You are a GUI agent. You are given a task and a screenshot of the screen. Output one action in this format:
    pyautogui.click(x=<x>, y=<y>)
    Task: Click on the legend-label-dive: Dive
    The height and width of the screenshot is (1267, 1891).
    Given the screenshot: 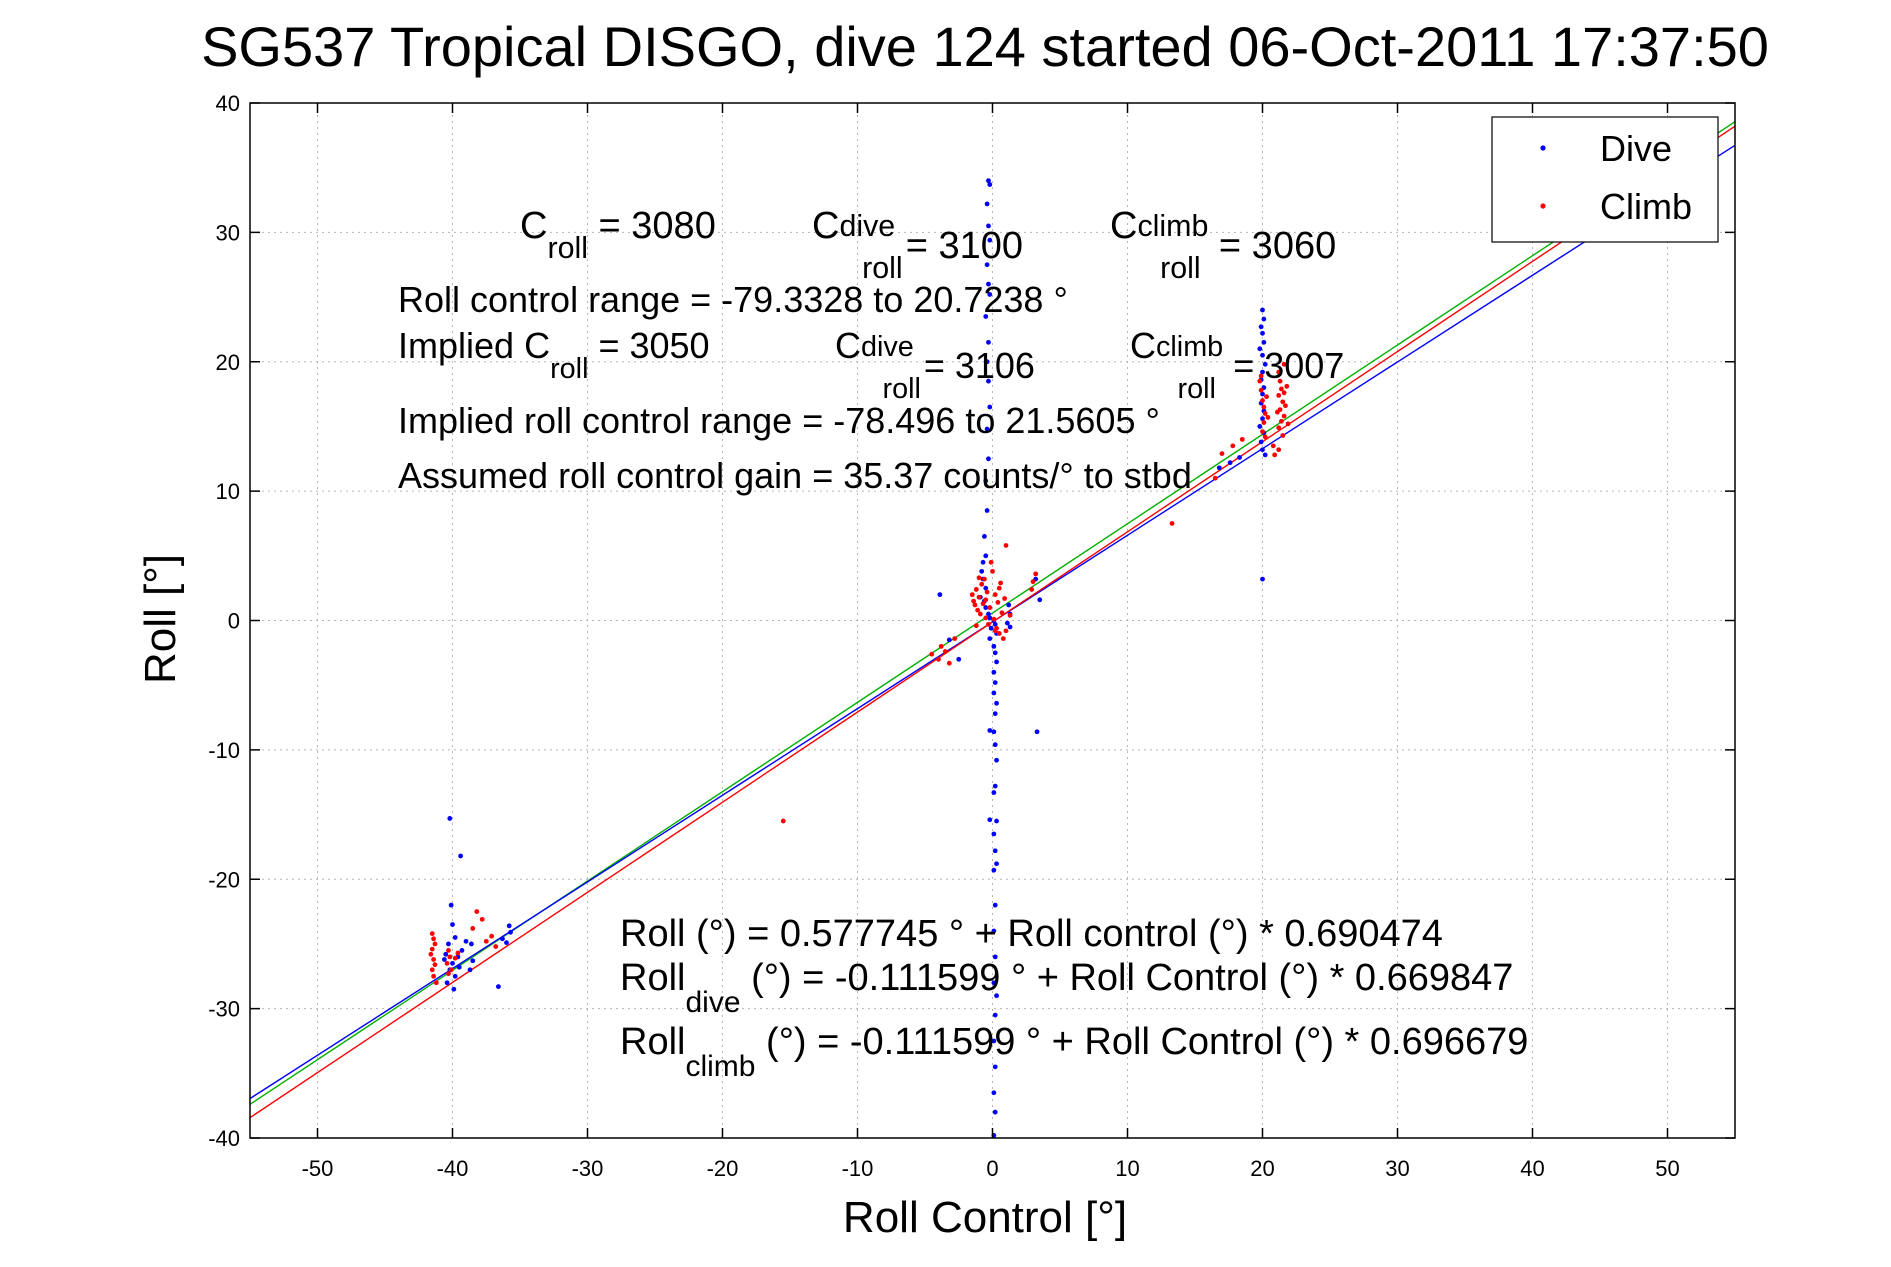 What is the action you would take?
    pyautogui.click(x=1636, y=148)
    